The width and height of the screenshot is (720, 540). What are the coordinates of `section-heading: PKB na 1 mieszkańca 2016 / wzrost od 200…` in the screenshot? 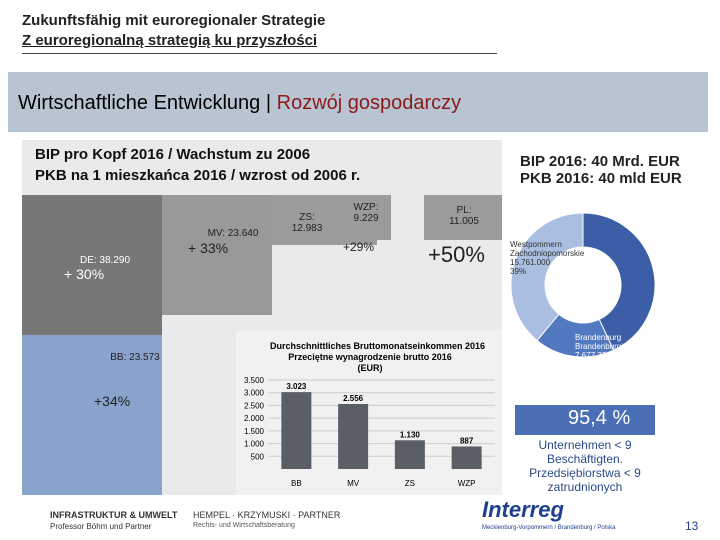 It's located at (198, 175).